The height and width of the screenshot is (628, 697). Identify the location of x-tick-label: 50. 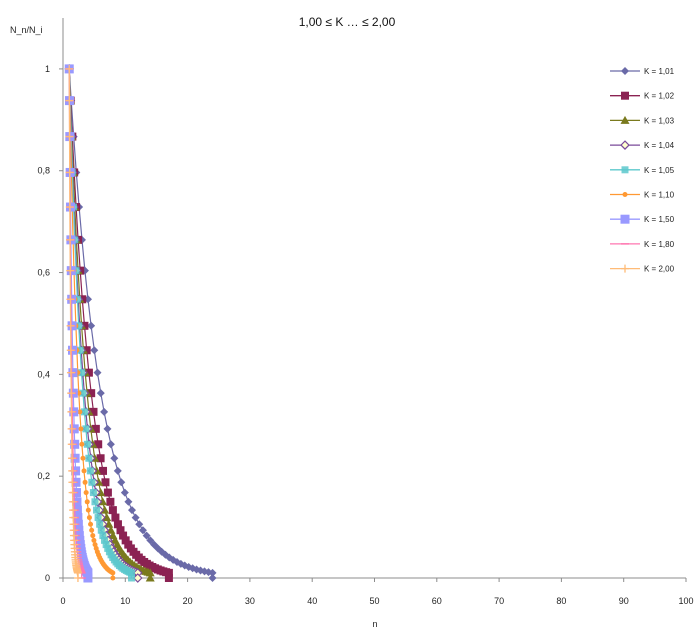
(374, 601).